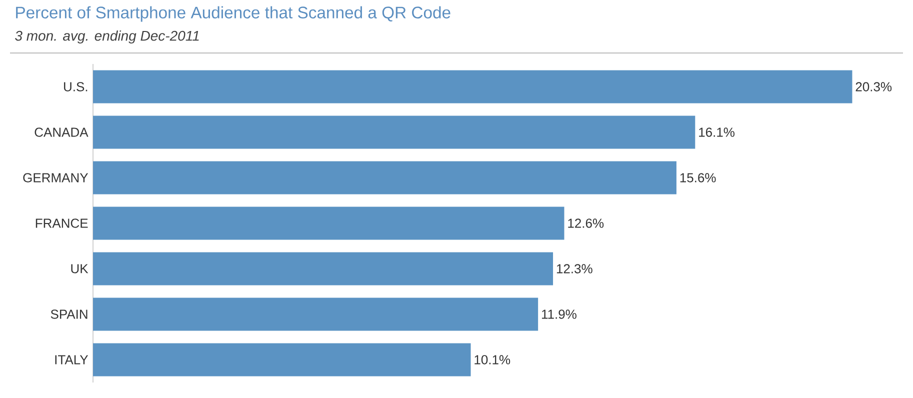  What do you see at coordinates (874, 87) in the screenshot?
I see `data-label: 20.3%` at bounding box center [874, 87].